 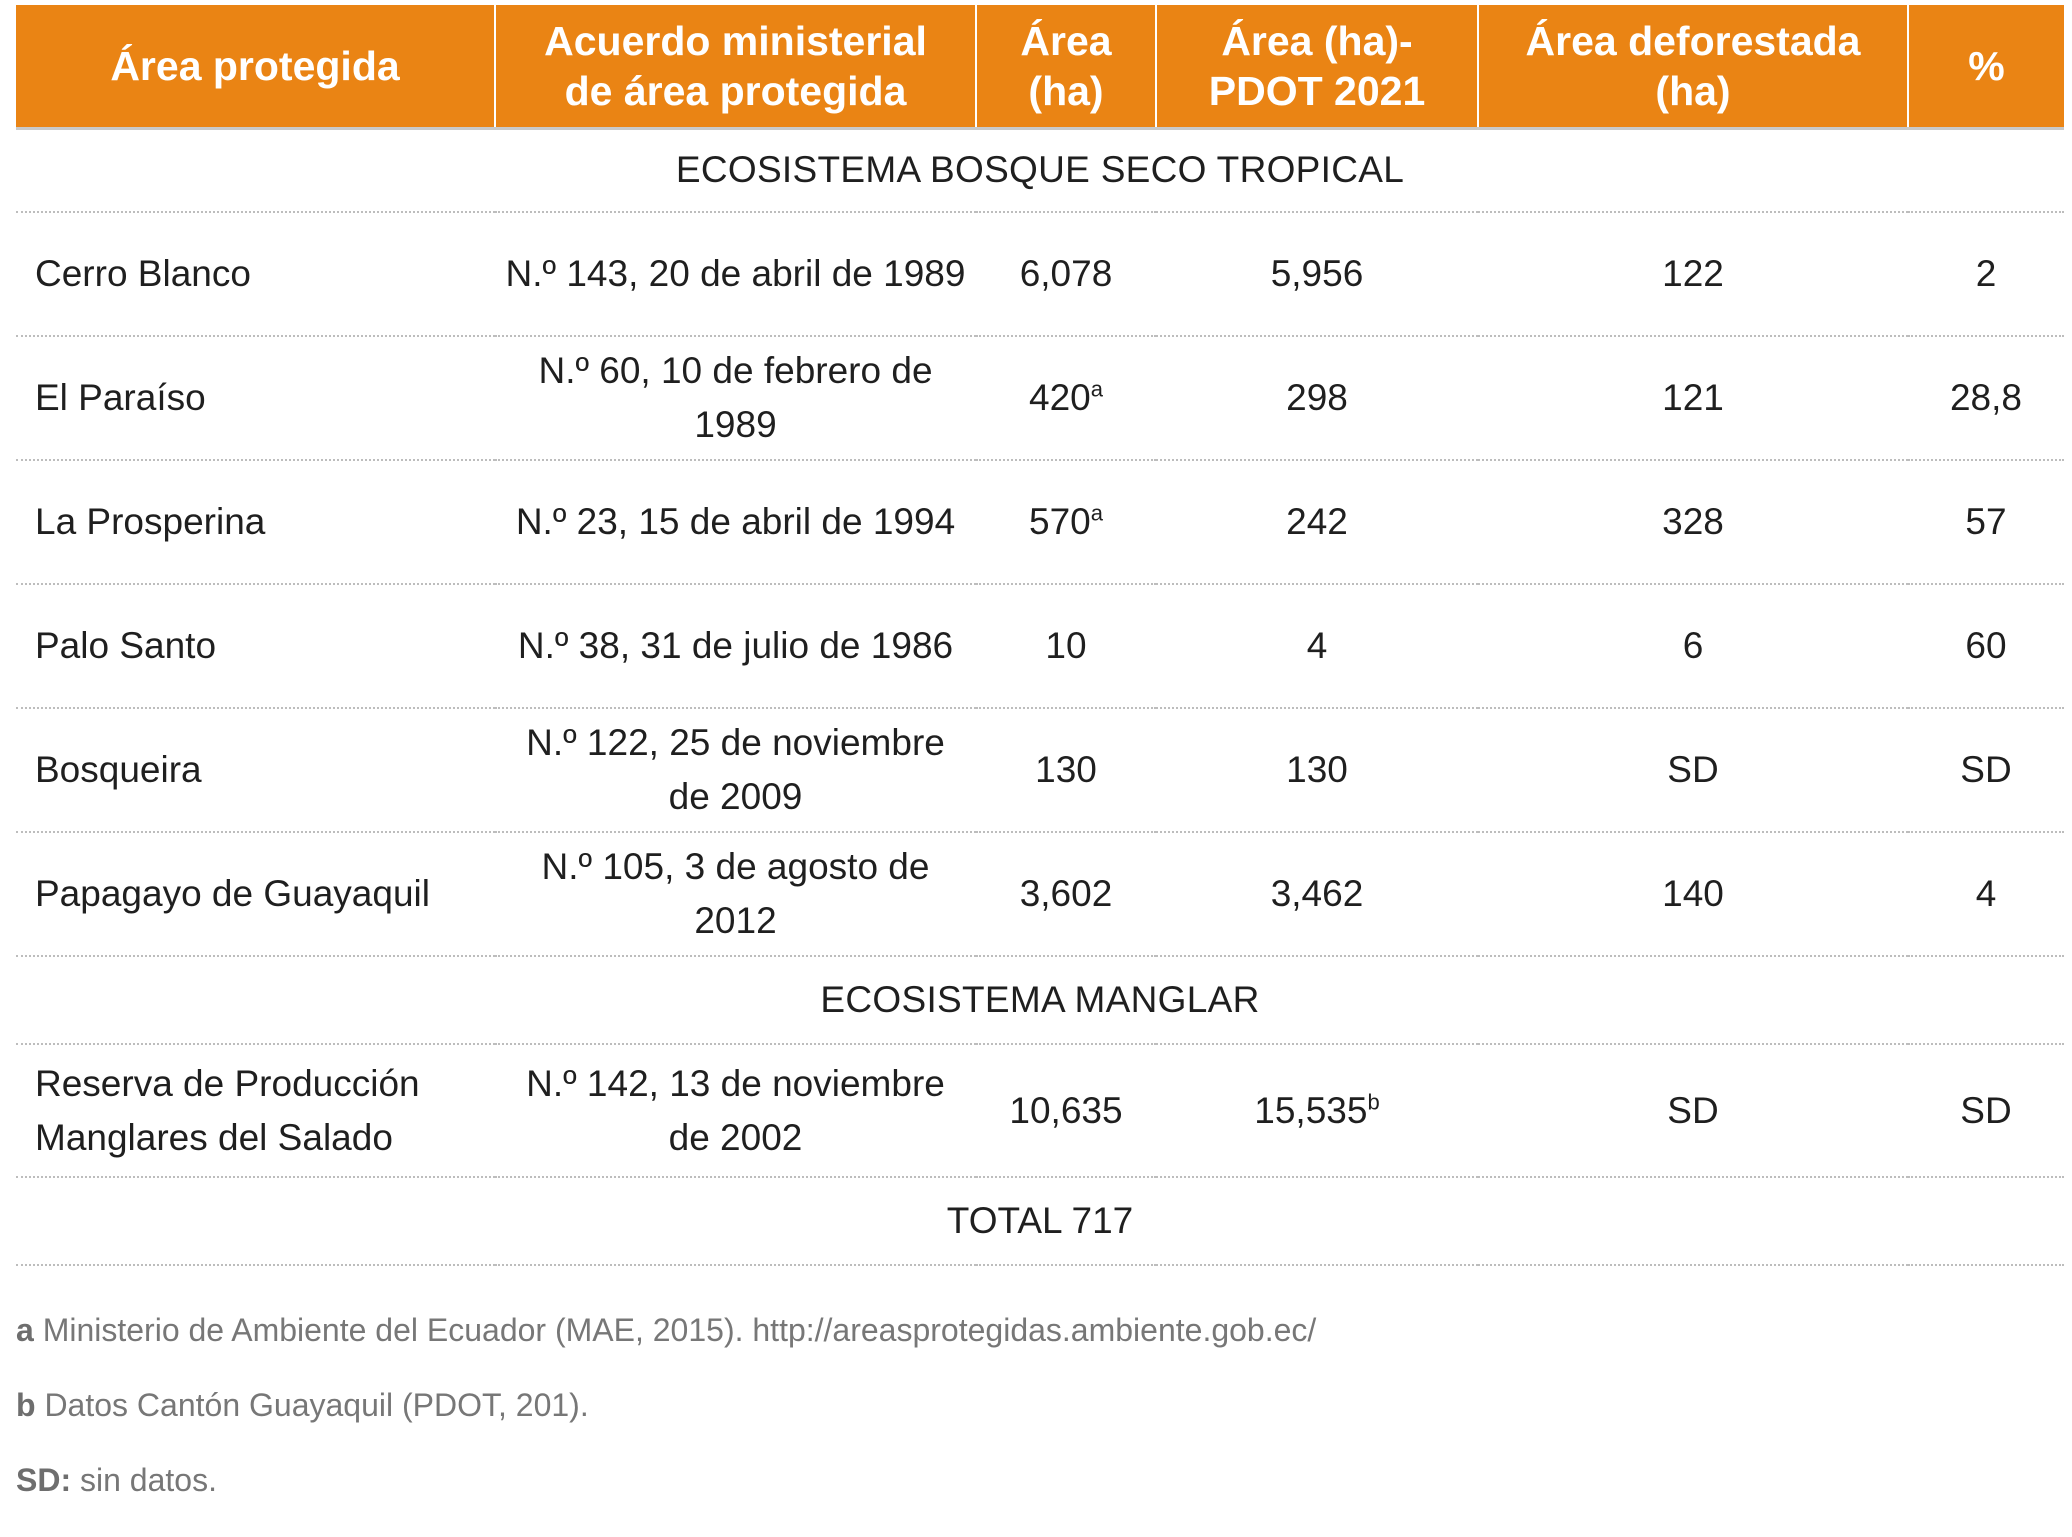 I want to click on cell-area-pdot: 3,462, so click(x=1317, y=894).